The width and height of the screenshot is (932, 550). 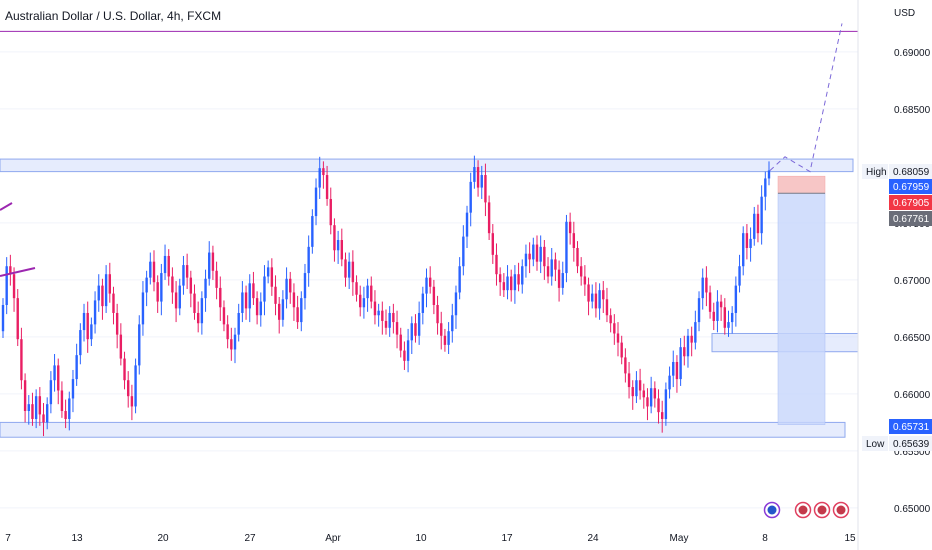 I want to click on price-label-value: 0.65639, so click(x=911, y=444).